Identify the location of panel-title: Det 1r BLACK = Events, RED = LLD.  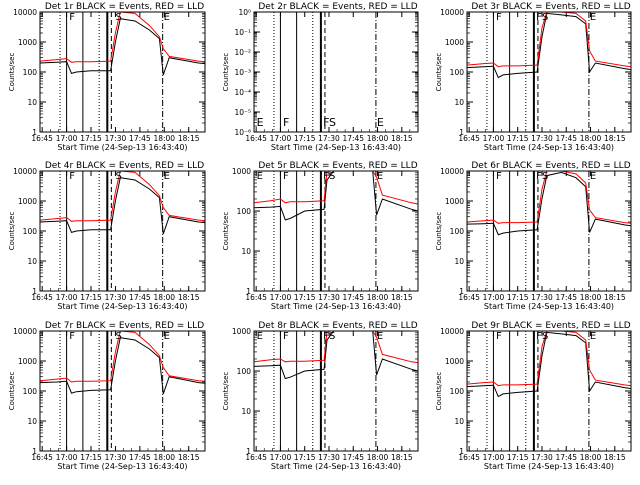
(124, 7).